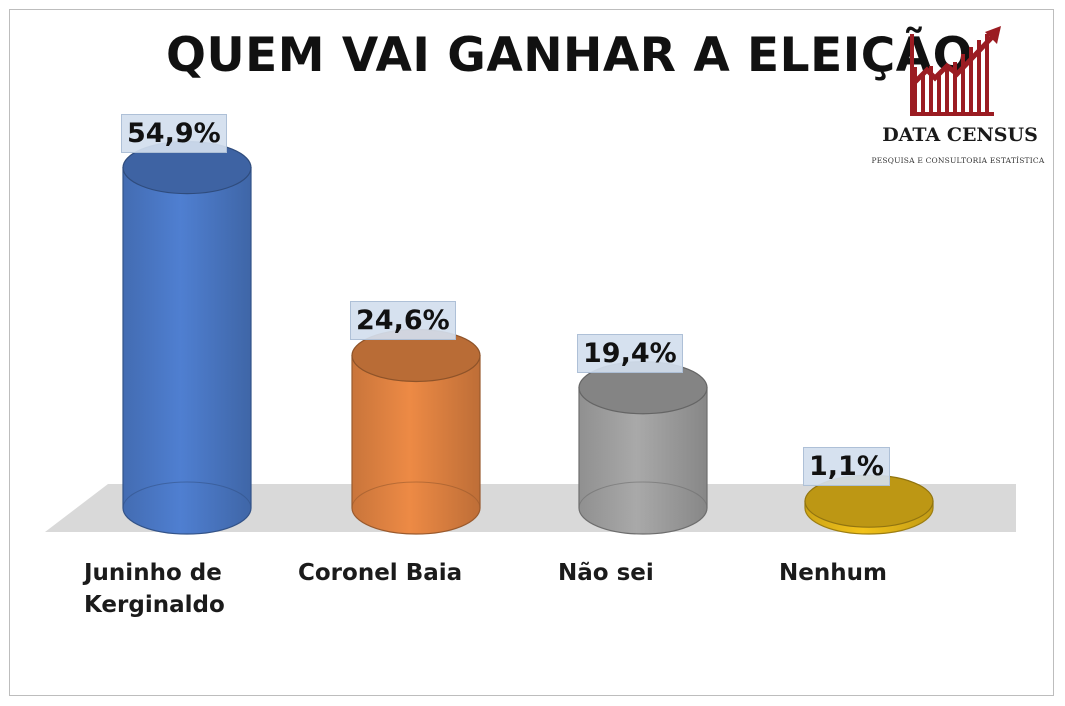 This screenshot has height=706, width=1065. What do you see at coordinates (570, 55) in the screenshot?
I see `chart-title: QUEM VAI GANHAR A ELEIÇÃO` at bounding box center [570, 55].